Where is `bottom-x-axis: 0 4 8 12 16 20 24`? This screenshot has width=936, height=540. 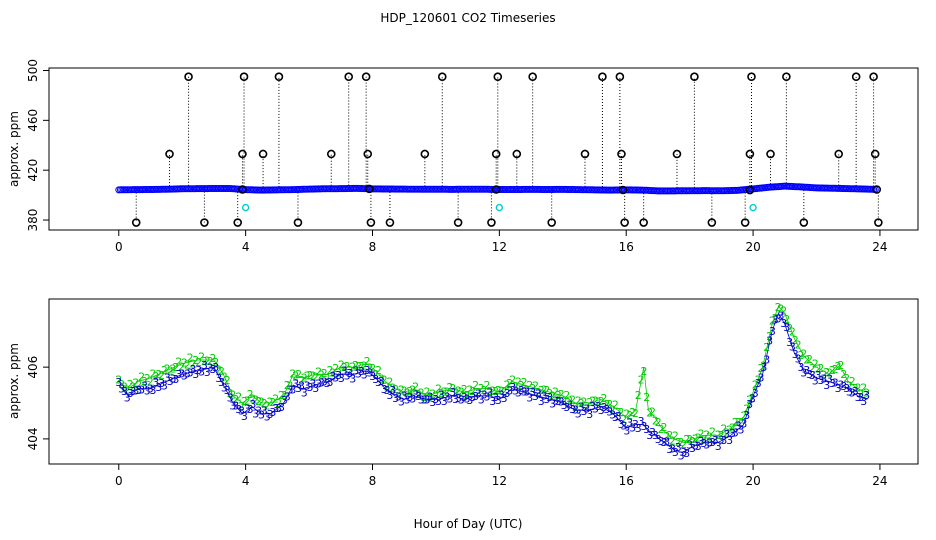
bottom-x-axis: 0 4 8 12 16 20 24 is located at coordinates (501, 476).